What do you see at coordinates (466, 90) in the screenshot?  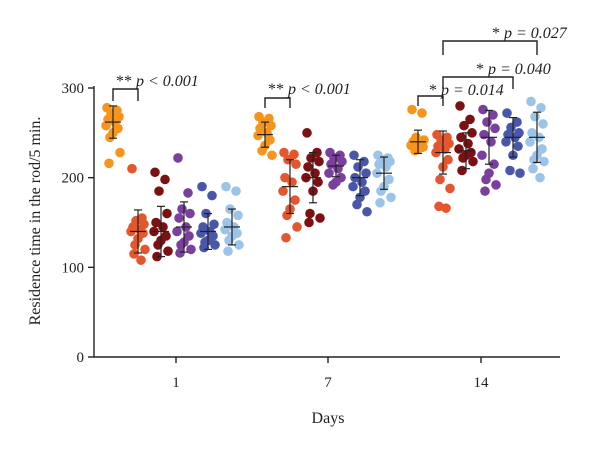 I see `significance-label: * p = 0.014` at bounding box center [466, 90].